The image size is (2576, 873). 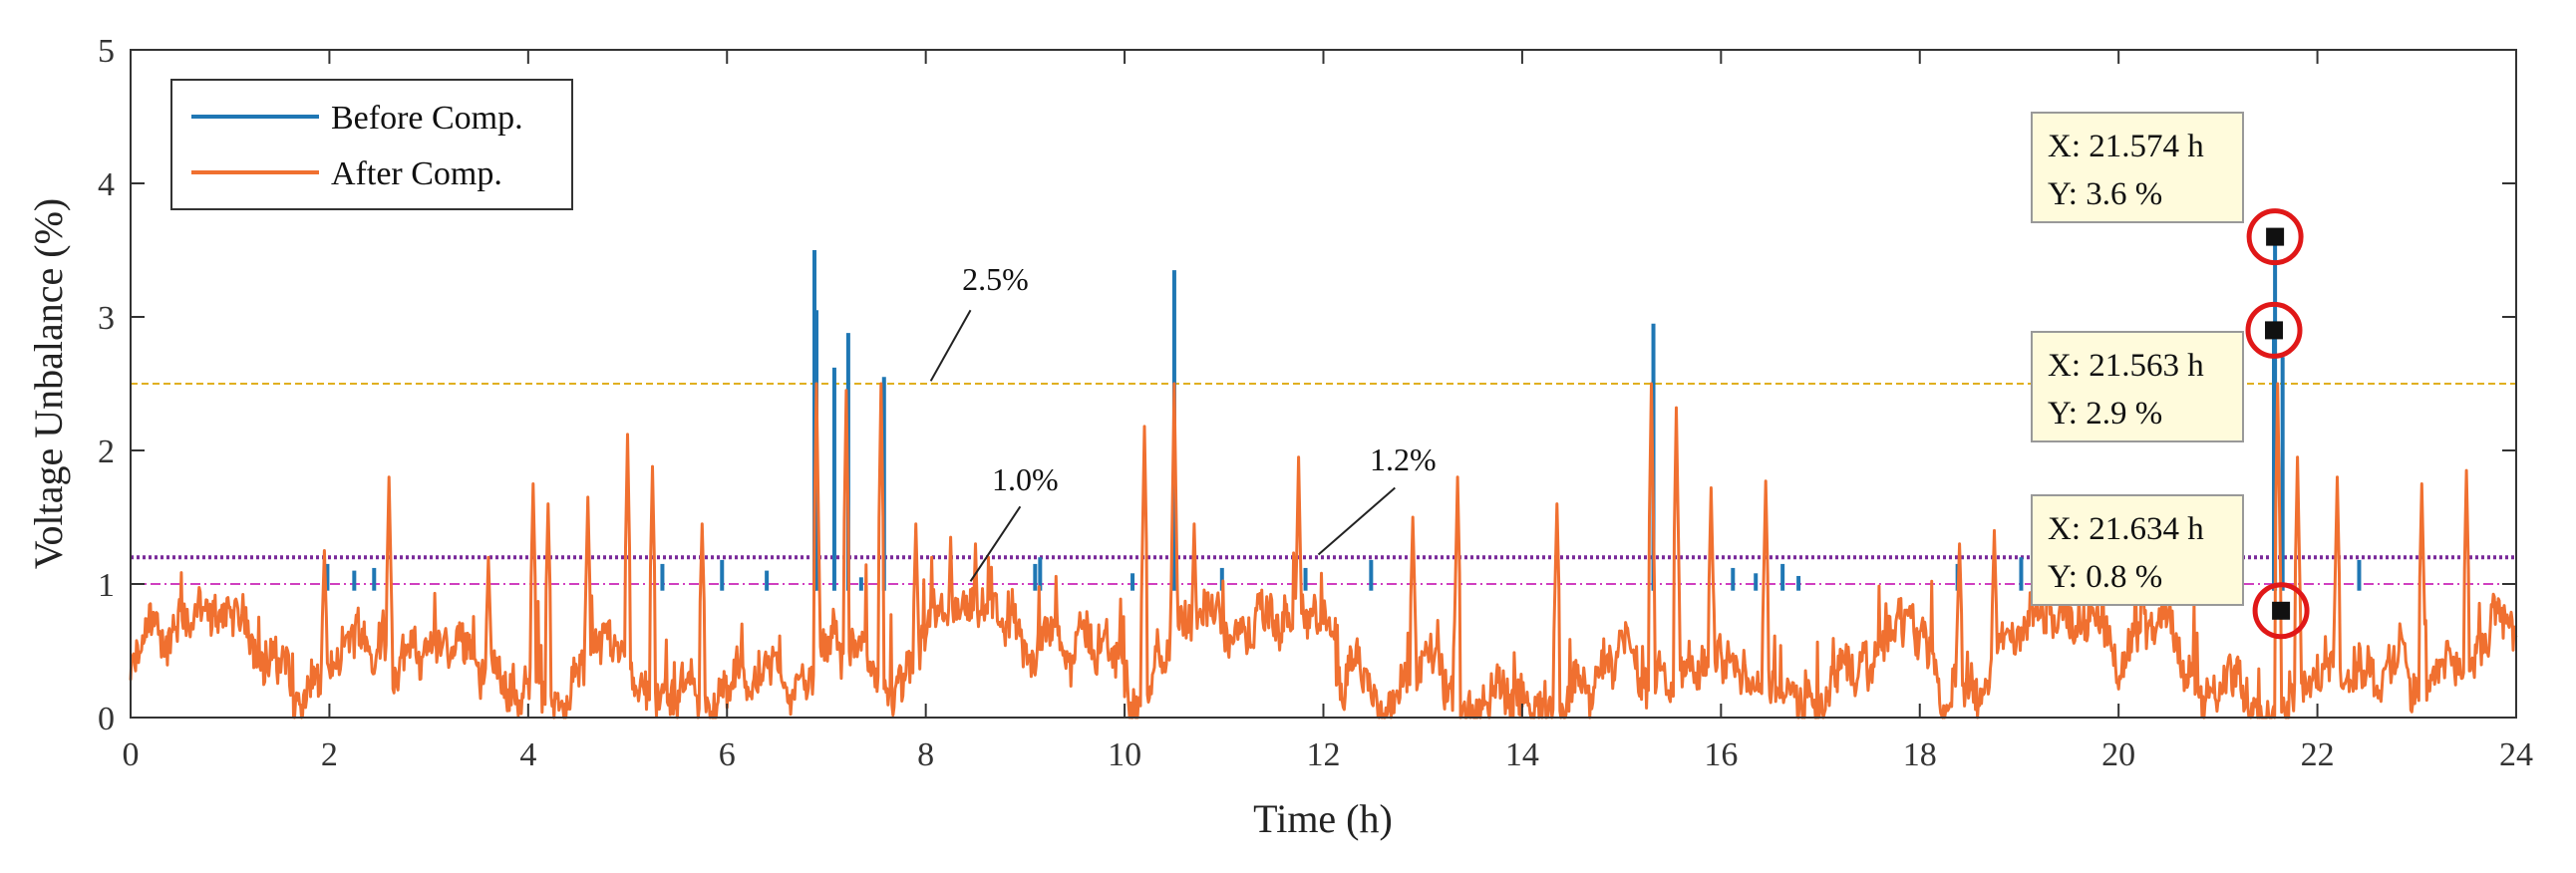 What do you see at coordinates (427, 118) in the screenshot?
I see `legend-label-before: Before Comp.` at bounding box center [427, 118].